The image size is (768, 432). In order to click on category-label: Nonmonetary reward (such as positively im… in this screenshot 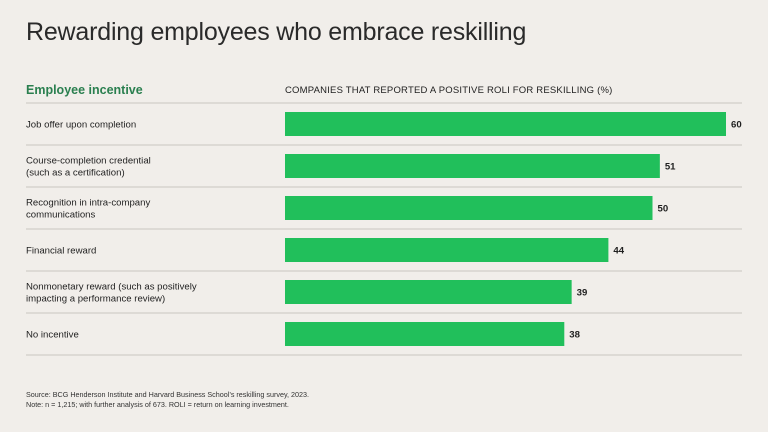, I will do `click(111, 293)`.